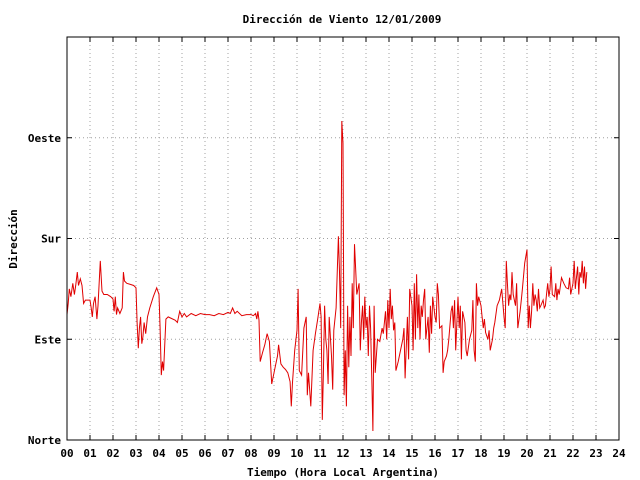 The height and width of the screenshot is (480, 640). I want to click on x-tick-label: 19, so click(503, 453).